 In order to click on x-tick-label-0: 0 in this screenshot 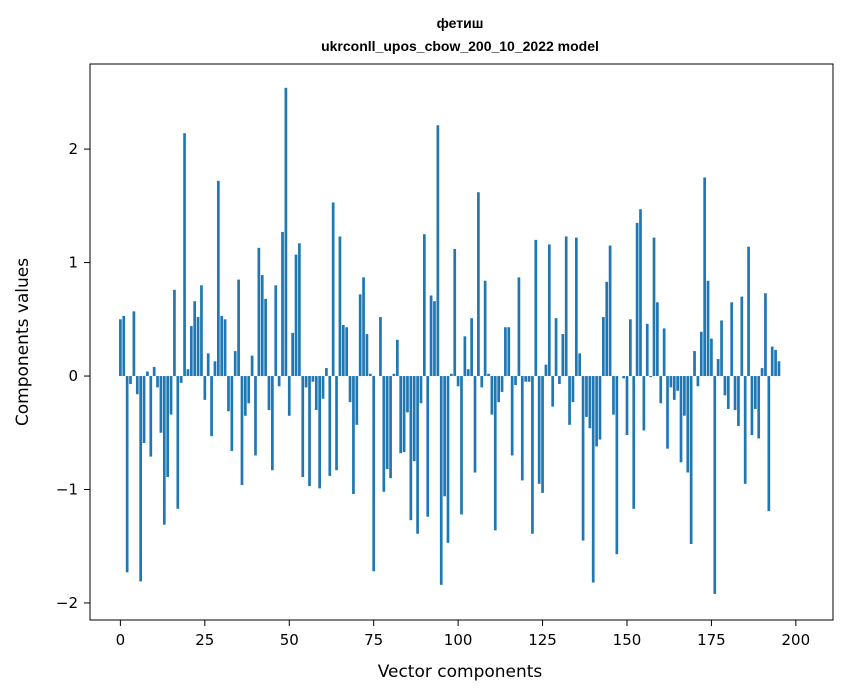, I will do `click(121, 640)`.